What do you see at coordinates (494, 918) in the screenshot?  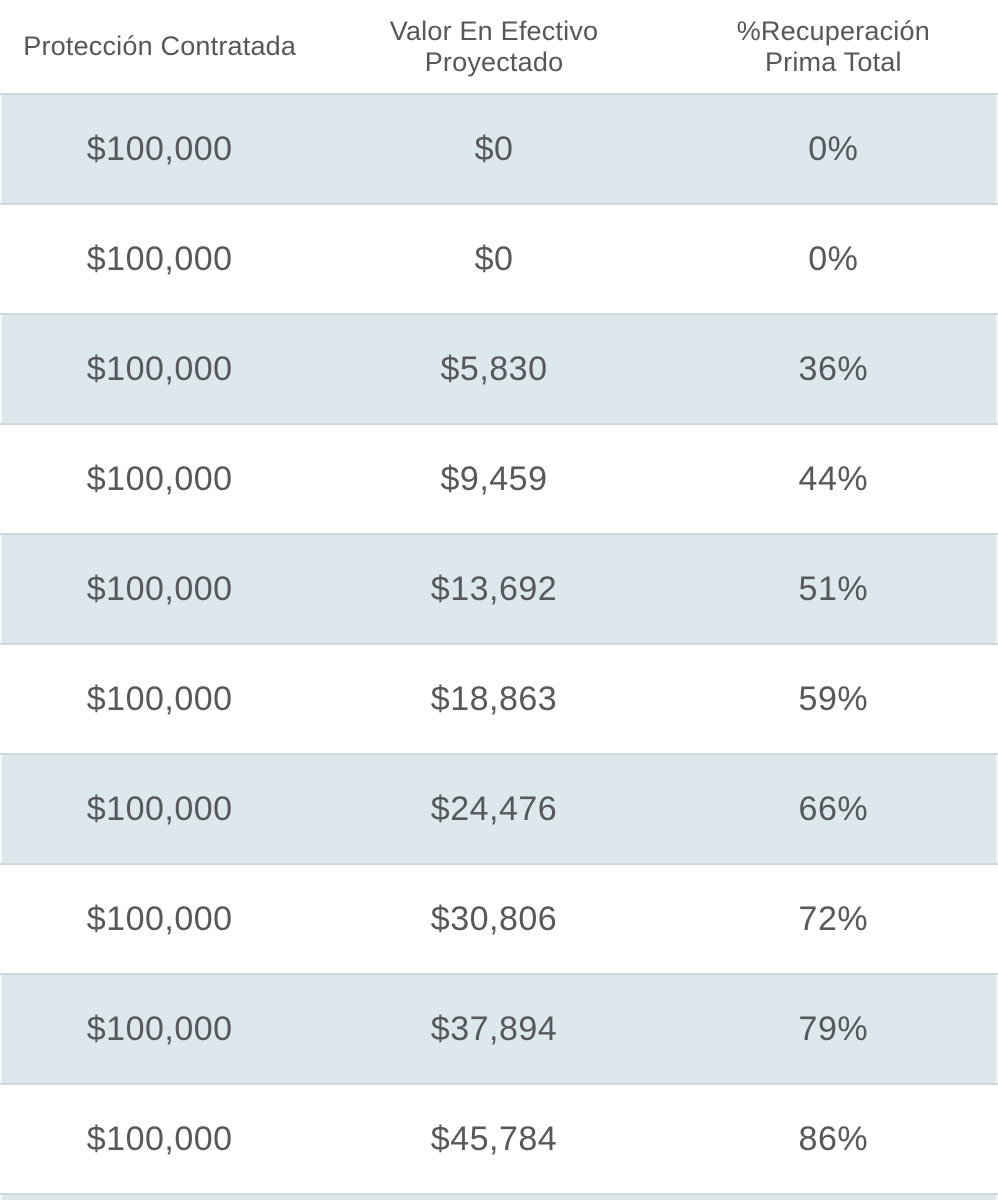 I see `cell-valor-en-efectivo: $30,806` at bounding box center [494, 918].